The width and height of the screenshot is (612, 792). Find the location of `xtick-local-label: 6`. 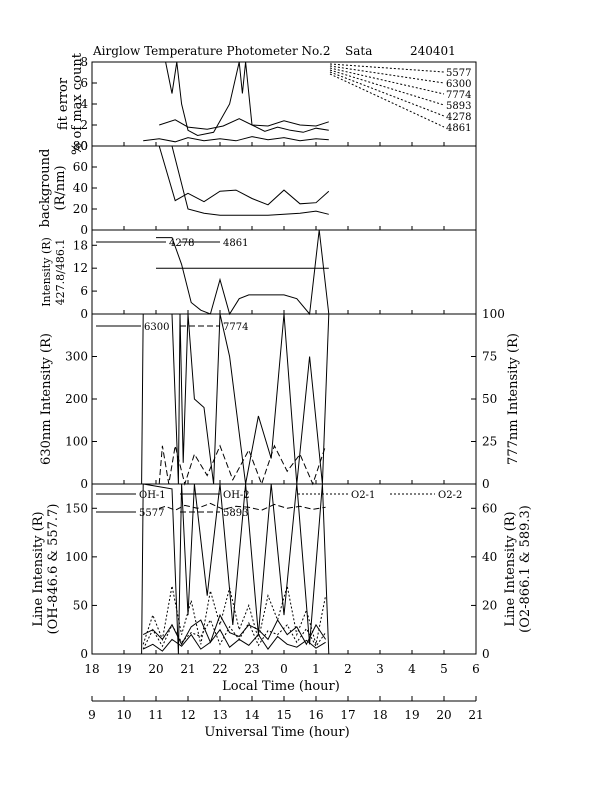

xtick-local-label: 6 is located at coordinates (476, 669).